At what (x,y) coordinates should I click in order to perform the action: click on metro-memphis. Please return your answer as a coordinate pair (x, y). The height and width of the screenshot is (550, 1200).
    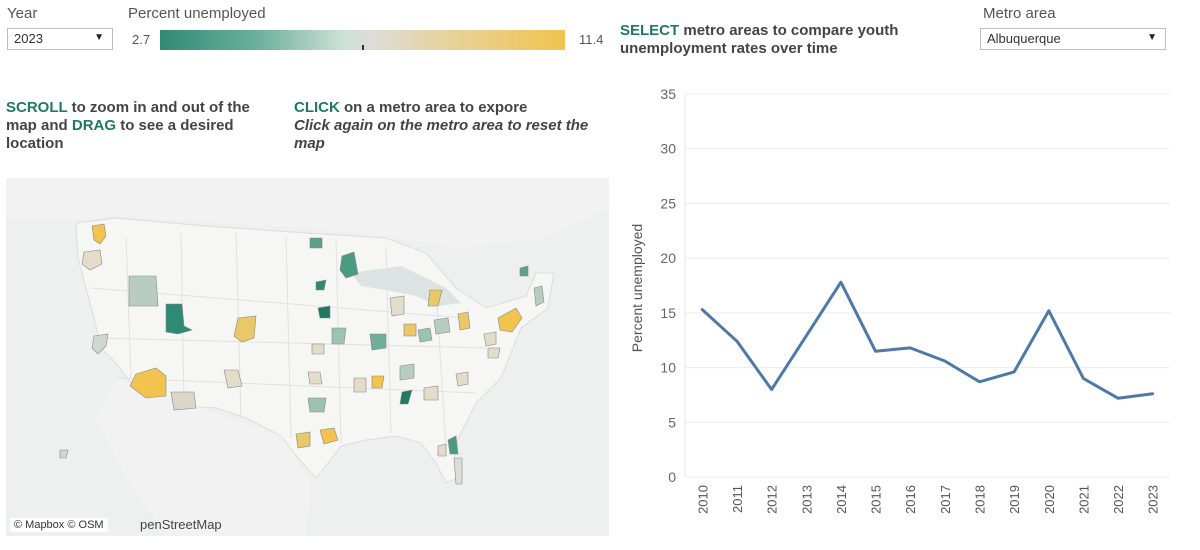
    Looking at the image, I should click on (378, 382).